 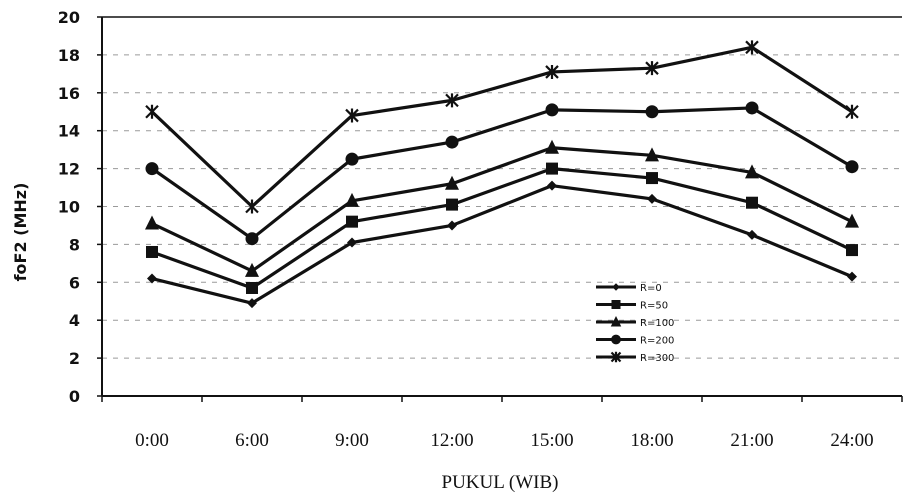 What do you see at coordinates (352, 440) in the screenshot?
I see `x-tick-label: 9:00` at bounding box center [352, 440].